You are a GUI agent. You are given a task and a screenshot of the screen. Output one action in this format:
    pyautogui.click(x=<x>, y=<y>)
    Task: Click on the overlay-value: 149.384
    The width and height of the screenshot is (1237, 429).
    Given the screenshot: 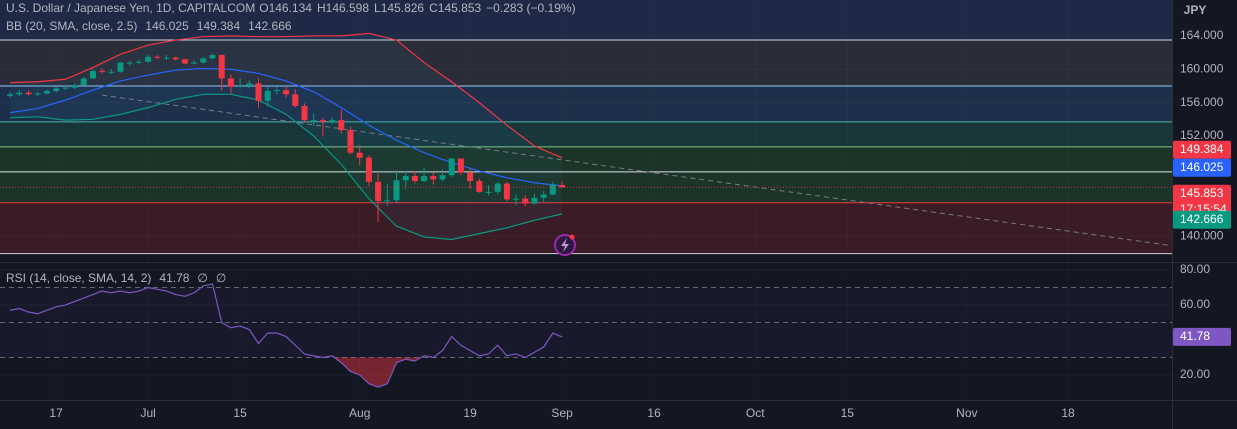 What is the action you would take?
    pyautogui.click(x=219, y=26)
    